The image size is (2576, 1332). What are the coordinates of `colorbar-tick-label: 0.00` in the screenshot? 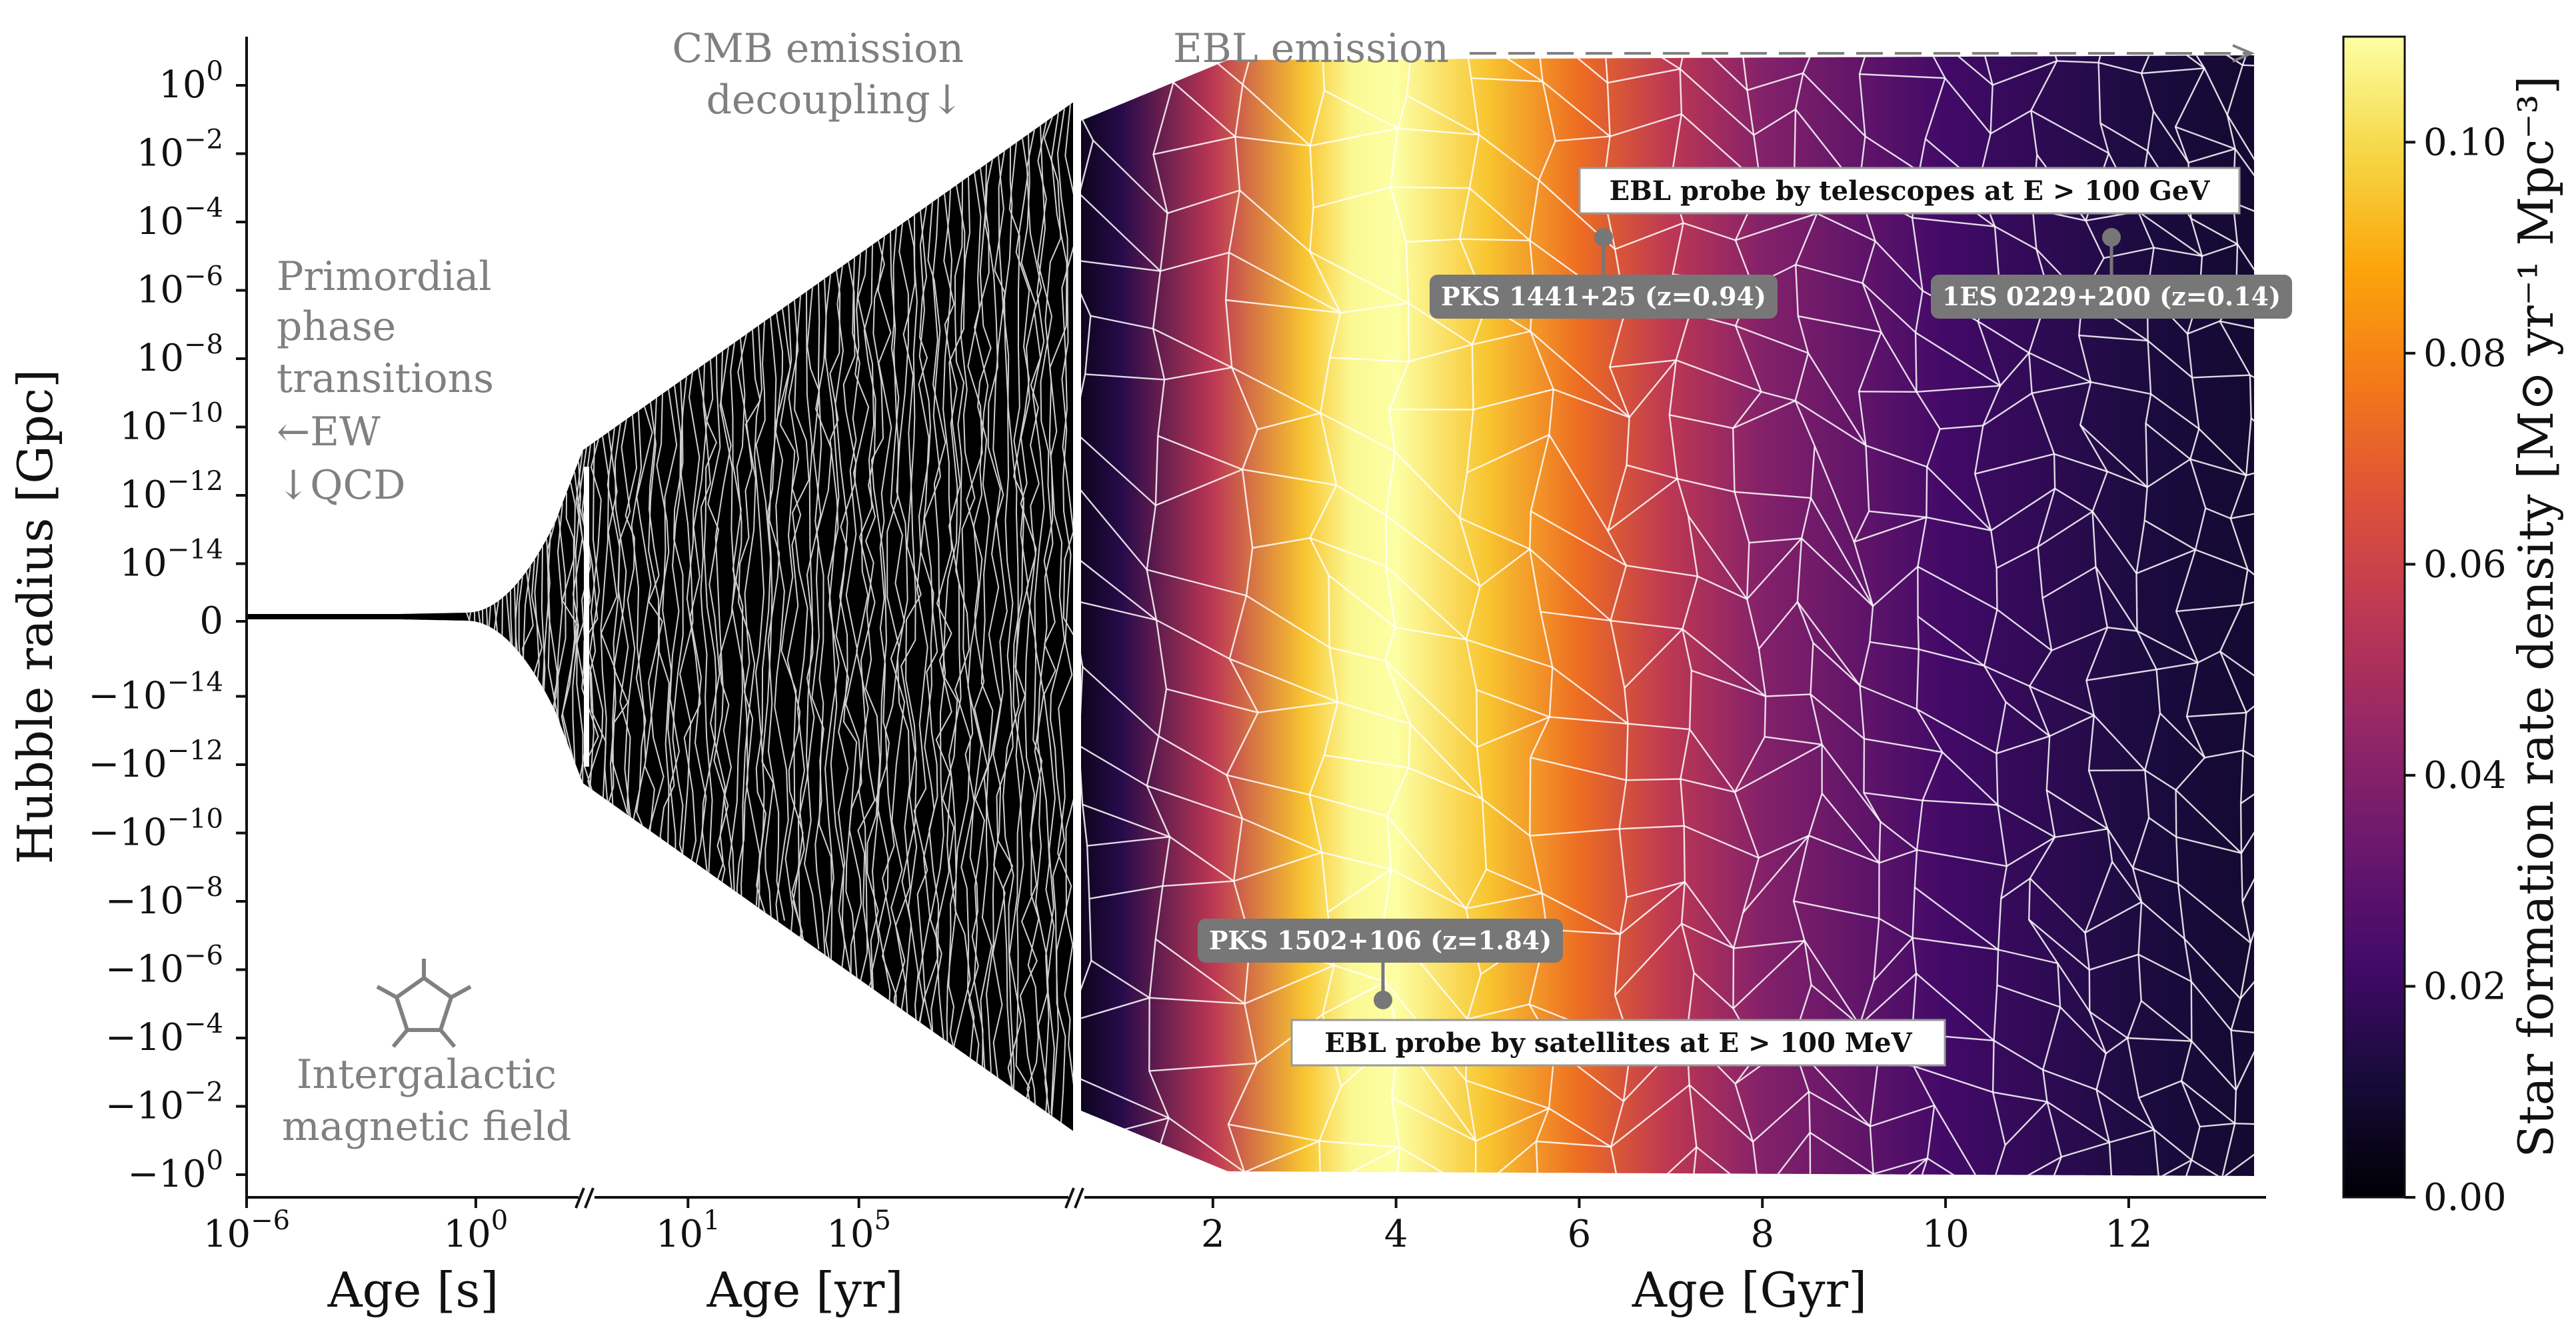 It's located at (2465, 1197).